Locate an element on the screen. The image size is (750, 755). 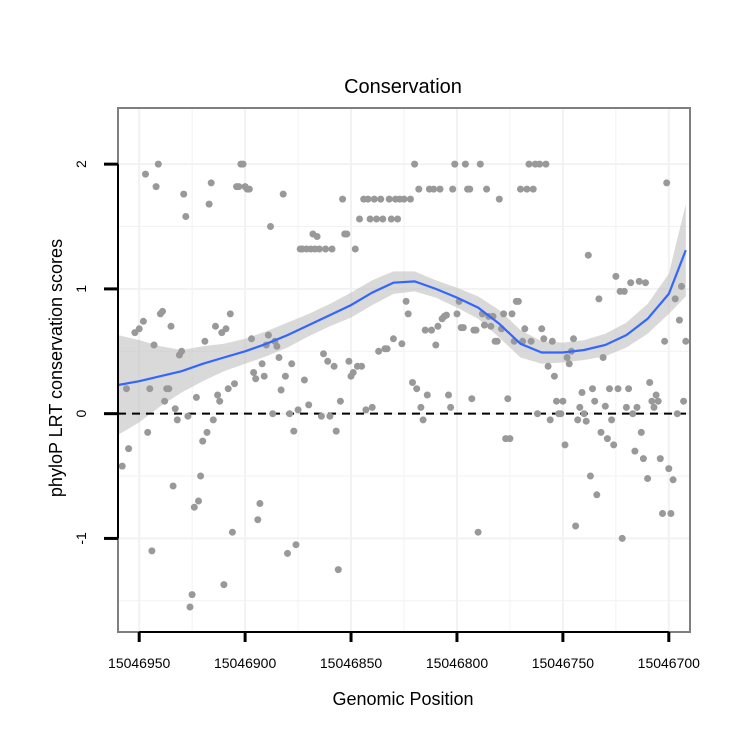
x-tick-label: 15046700 is located at coordinates (669, 663).